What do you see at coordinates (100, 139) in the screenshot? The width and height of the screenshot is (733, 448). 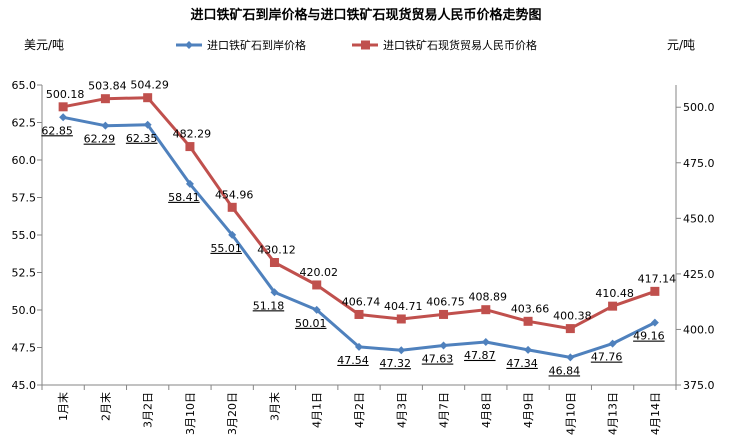 I see `series-0-data-label: 62.29` at bounding box center [100, 139].